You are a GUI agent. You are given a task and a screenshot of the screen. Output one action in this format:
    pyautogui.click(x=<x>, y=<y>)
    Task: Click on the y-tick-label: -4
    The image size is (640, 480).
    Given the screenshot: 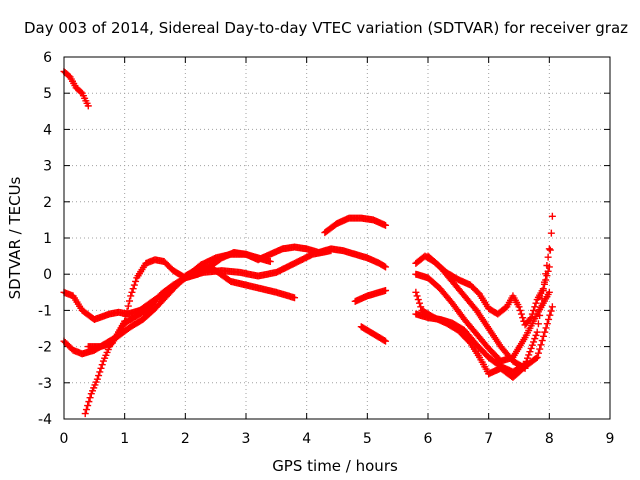 What is the action you would take?
    pyautogui.click(x=45, y=420)
    